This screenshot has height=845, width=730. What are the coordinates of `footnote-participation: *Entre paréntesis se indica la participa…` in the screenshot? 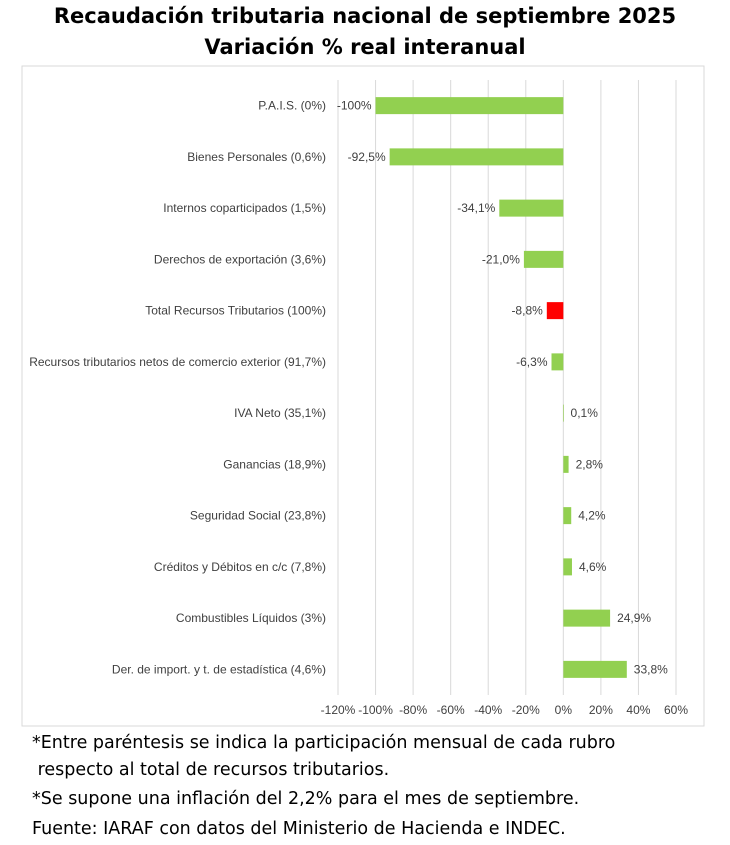 It's located at (324, 743).